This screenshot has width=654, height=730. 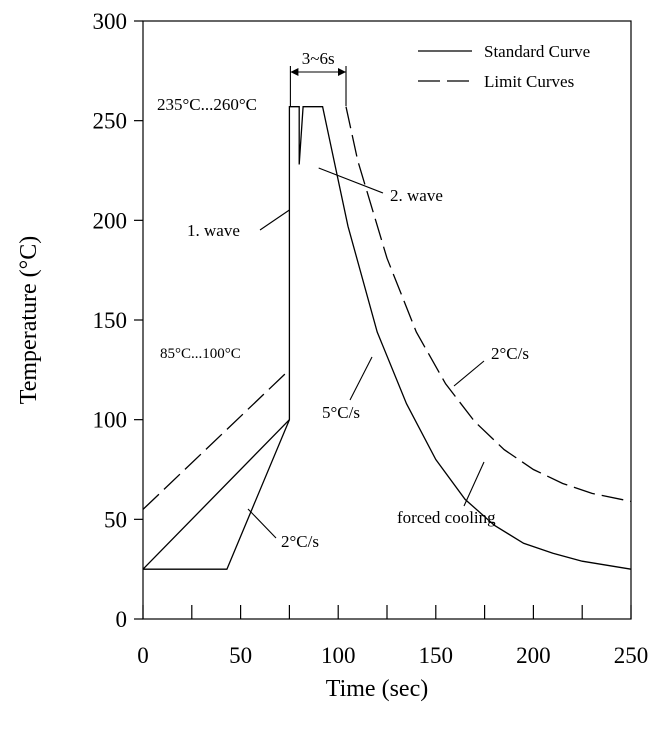 I want to click on dimension-arrow-right, so click(x=342, y=72).